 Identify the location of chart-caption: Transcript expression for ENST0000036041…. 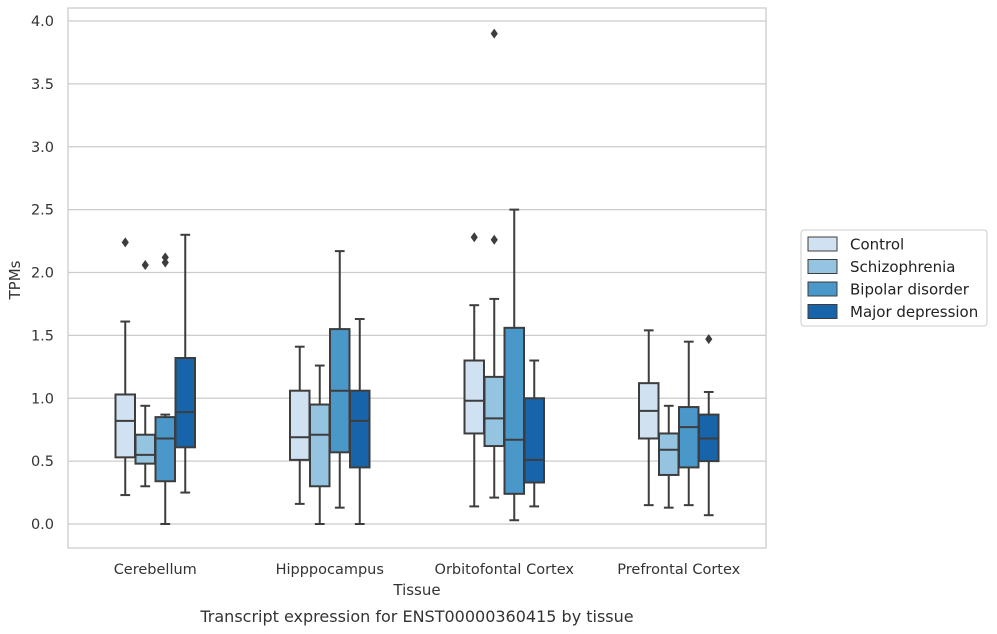
(416, 616).